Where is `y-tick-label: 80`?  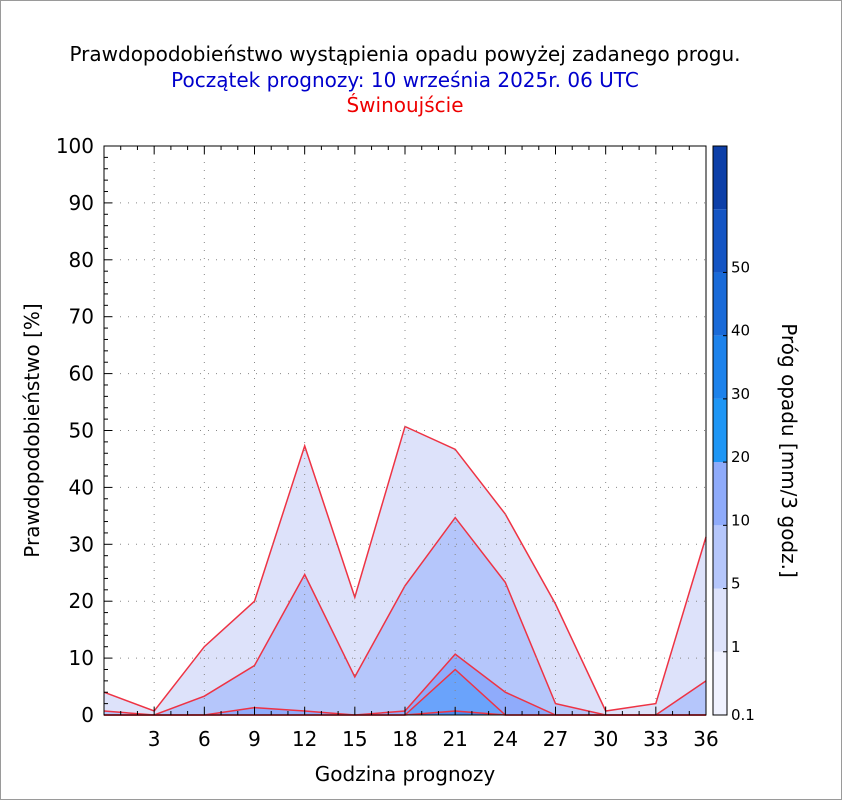 y-tick-label: 80 is located at coordinates (81, 260).